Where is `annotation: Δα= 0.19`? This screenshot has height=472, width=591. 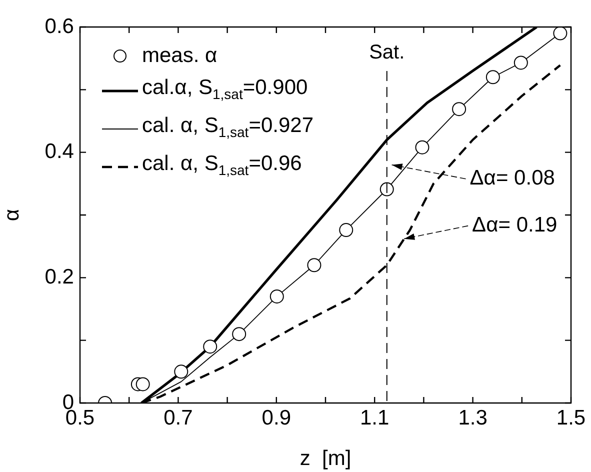 annotation: Δα= 0.19 is located at coordinates (515, 225).